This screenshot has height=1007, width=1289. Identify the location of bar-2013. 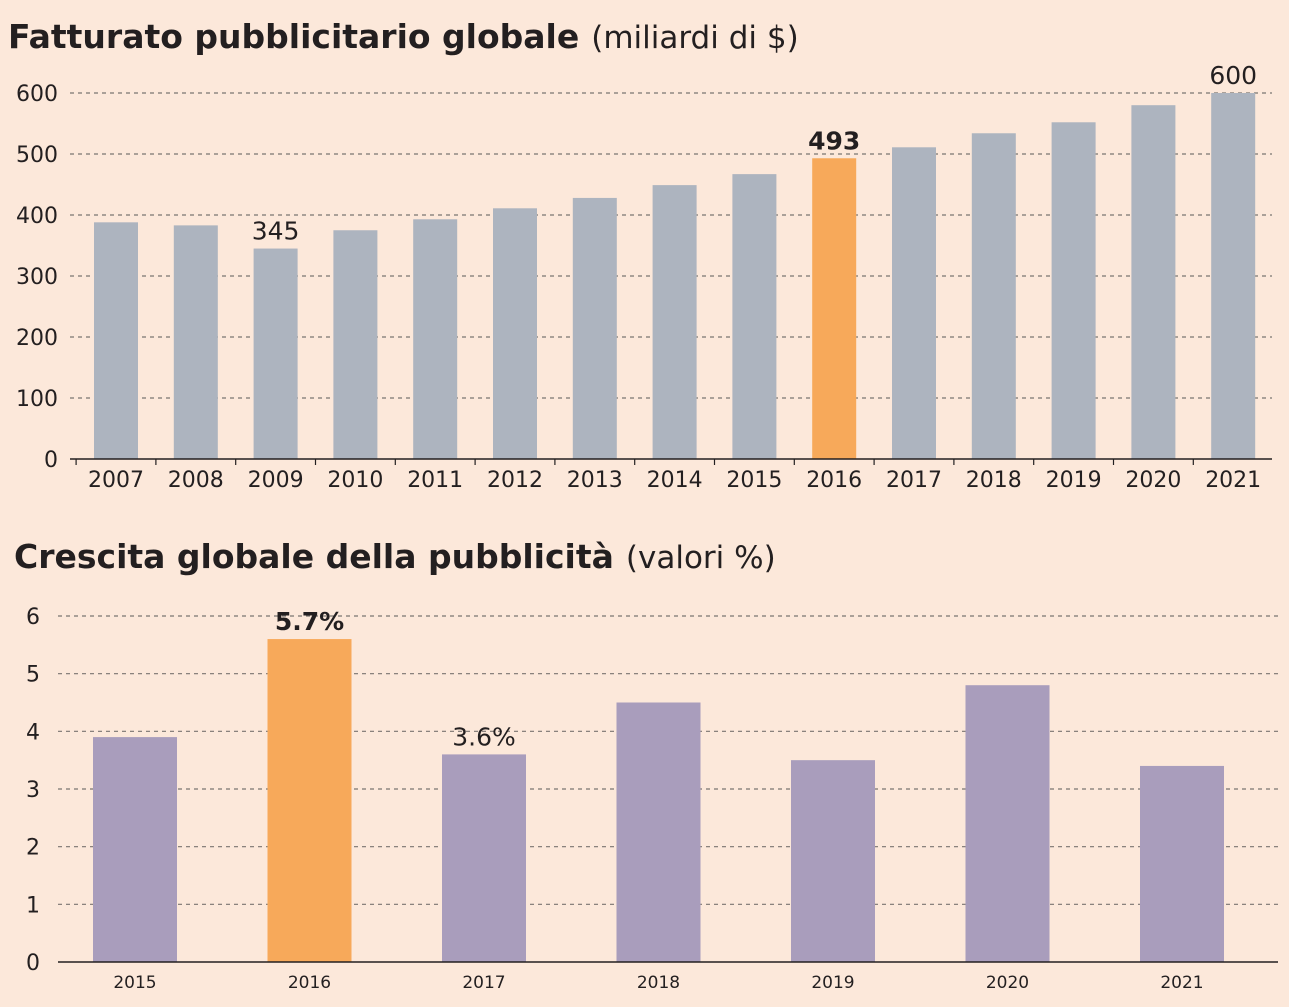
(594, 328).